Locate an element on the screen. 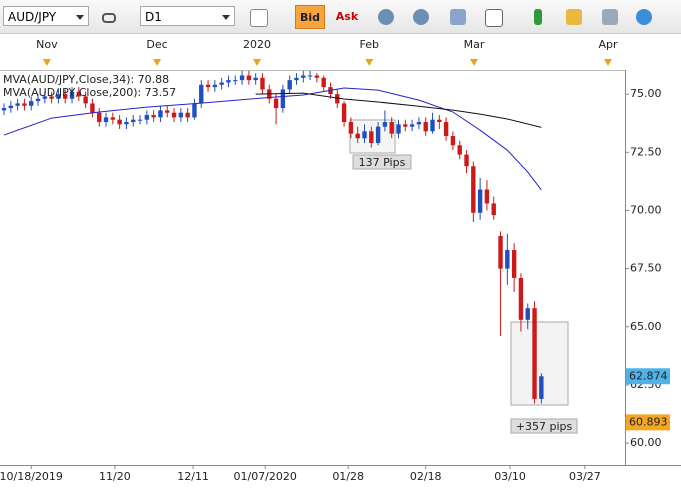  price-tag-label: 62.874 is located at coordinates (648, 375).